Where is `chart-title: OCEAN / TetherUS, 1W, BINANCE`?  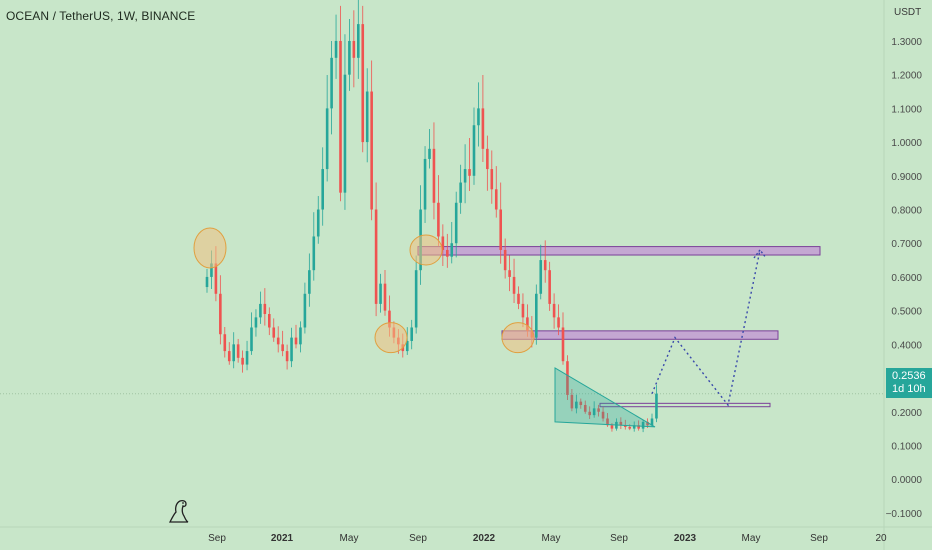 chart-title: OCEAN / TetherUS, 1W, BINANCE is located at coordinates (101, 16).